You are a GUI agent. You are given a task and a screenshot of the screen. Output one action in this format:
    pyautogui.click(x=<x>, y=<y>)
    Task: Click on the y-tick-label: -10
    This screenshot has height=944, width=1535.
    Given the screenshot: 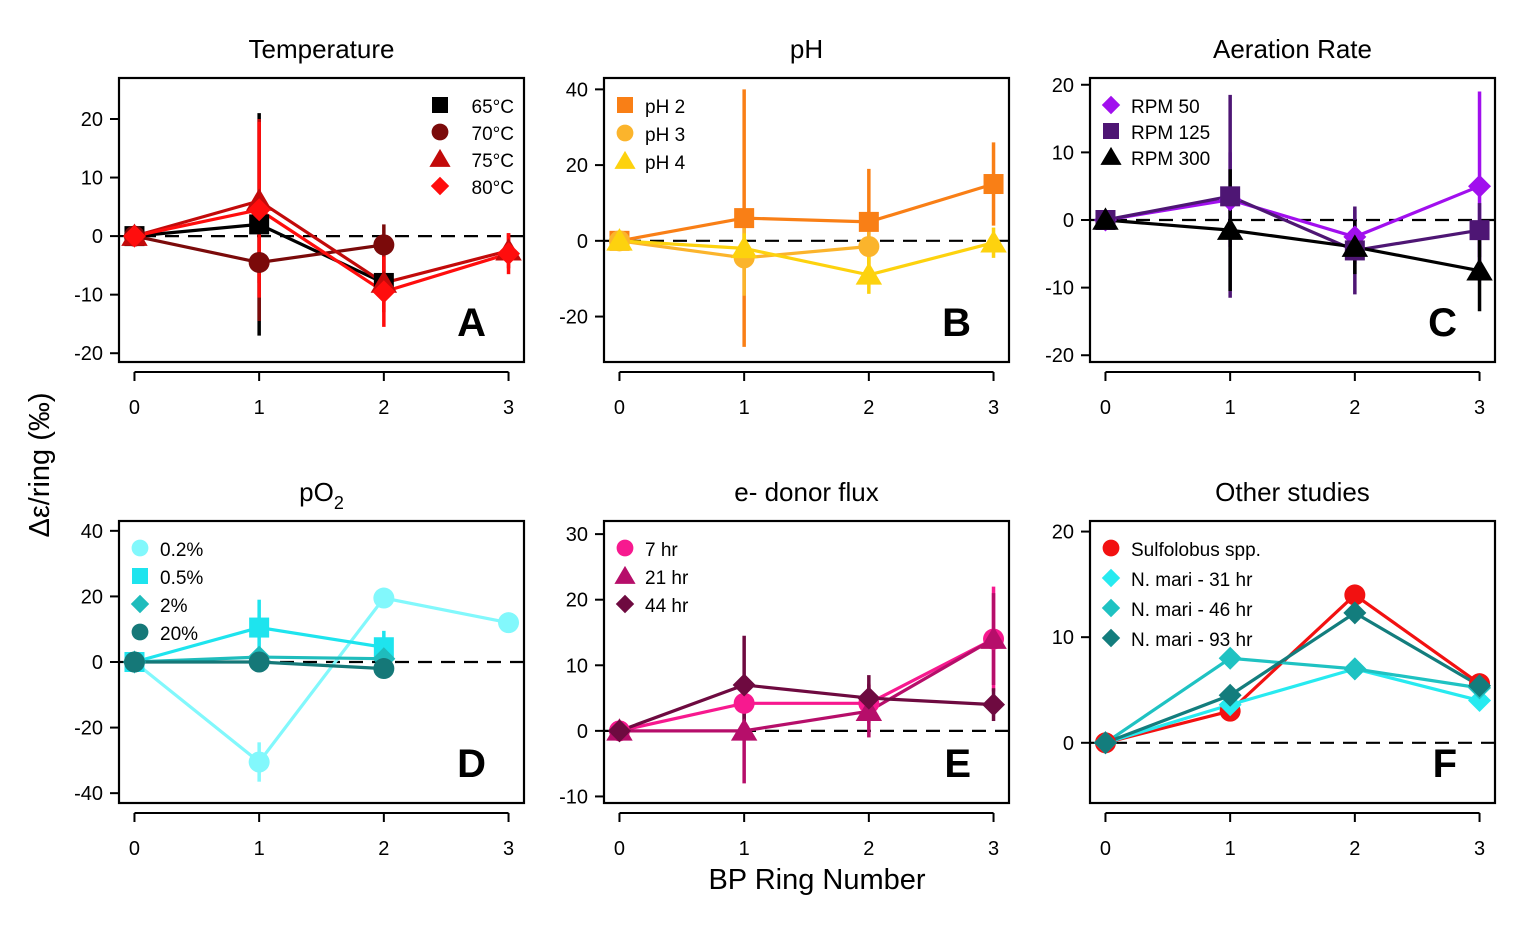 What is the action you would take?
    pyautogui.click(x=573, y=797)
    